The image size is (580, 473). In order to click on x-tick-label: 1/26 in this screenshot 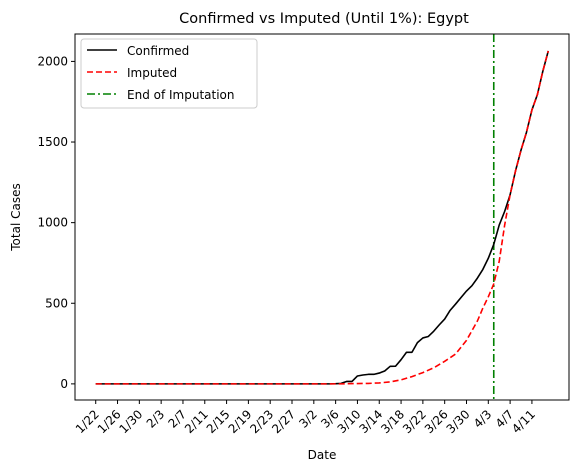, I will do `click(109, 421)`.